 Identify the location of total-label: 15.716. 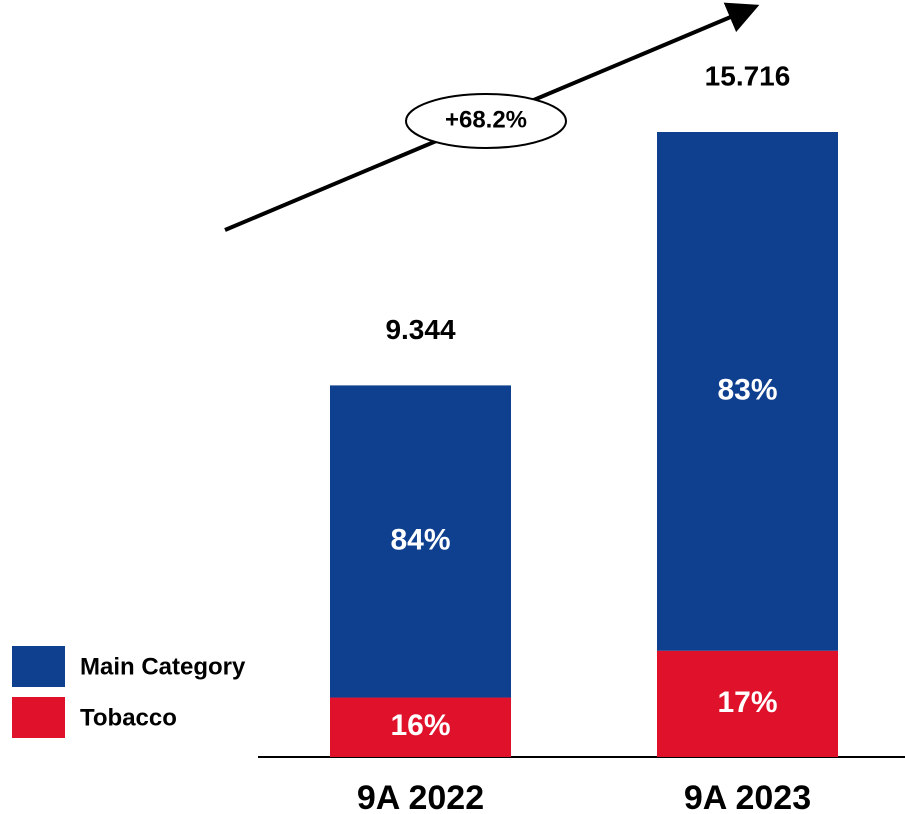
(748, 75).